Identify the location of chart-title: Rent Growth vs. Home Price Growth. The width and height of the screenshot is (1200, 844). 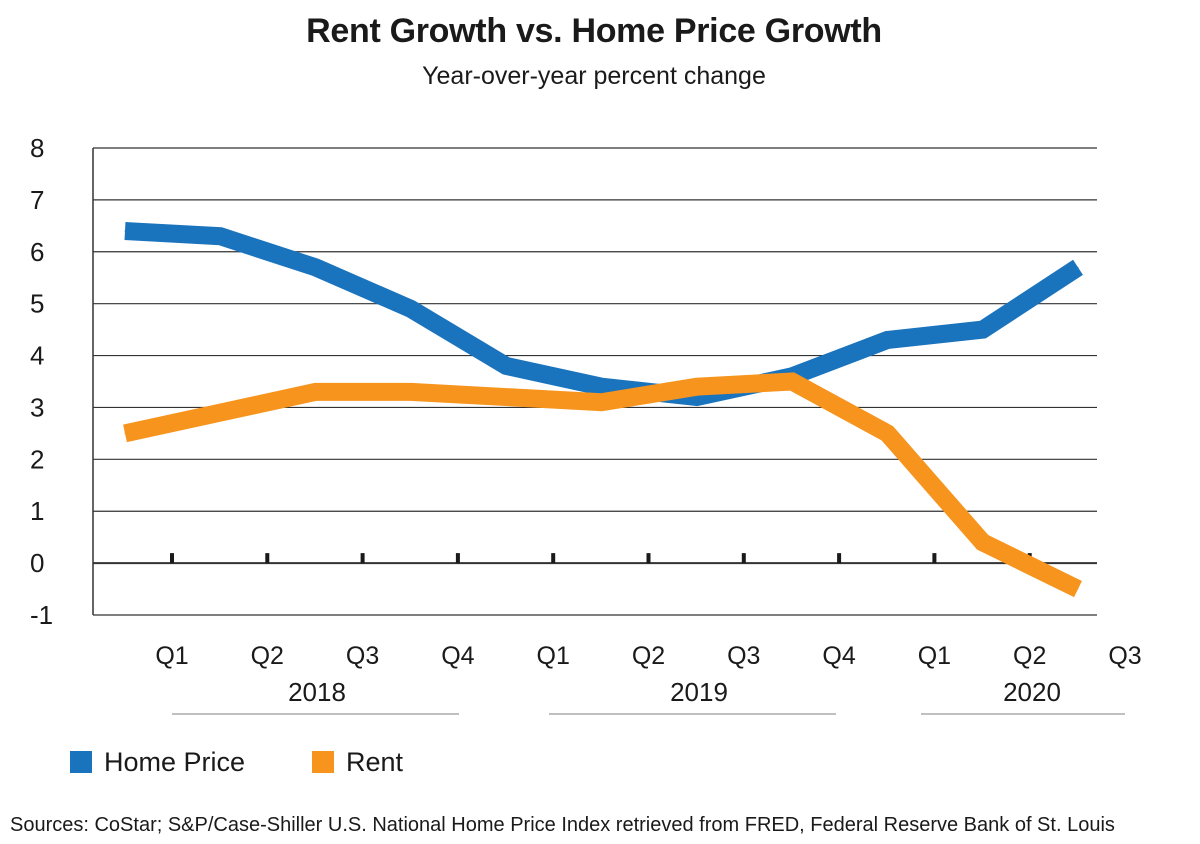
(594, 31).